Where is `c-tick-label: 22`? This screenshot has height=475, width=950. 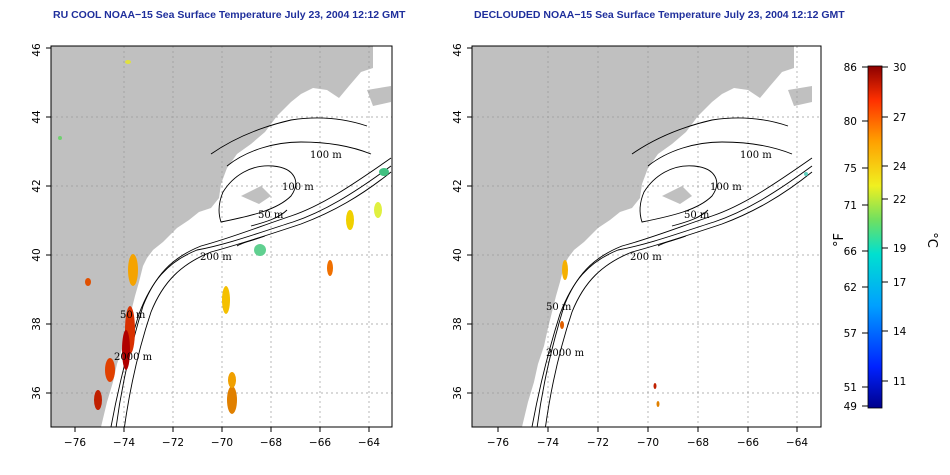
c-tick-label: 22 is located at coordinates (899, 200).